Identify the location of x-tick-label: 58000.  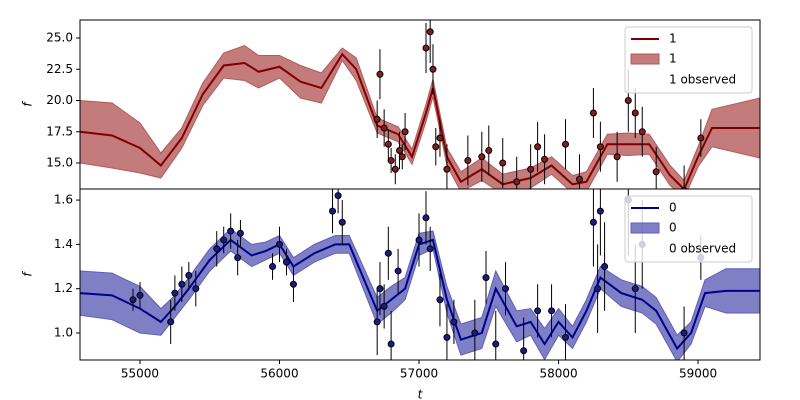
(558, 374).